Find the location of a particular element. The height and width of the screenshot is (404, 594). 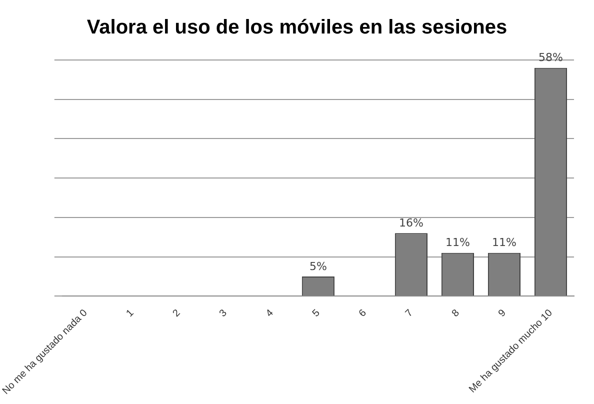

x-tick-label: 5 is located at coordinates (316, 313).